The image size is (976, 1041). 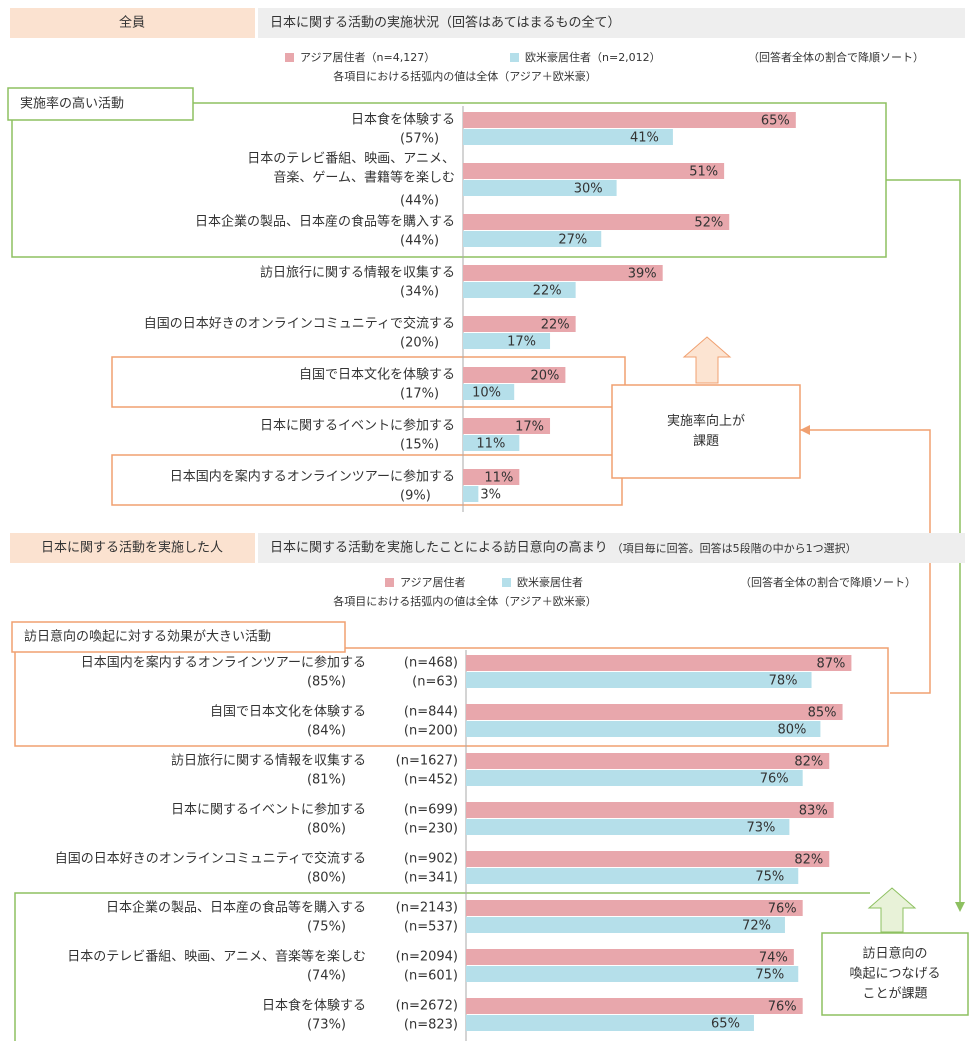 I want to click on callout-text: 訪日意向の, so click(x=894, y=954).